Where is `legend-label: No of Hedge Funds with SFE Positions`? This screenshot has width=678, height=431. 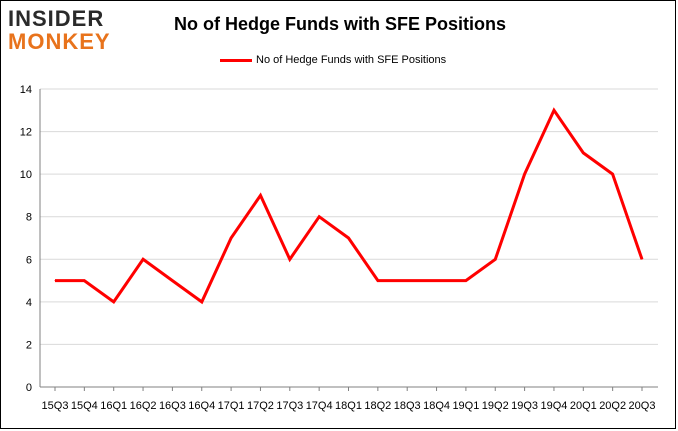 legend-label: No of Hedge Funds with SFE Positions is located at coordinates (351, 60).